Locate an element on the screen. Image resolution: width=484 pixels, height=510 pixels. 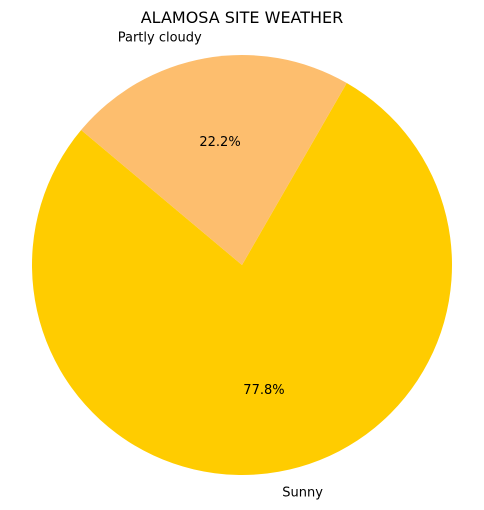
slice-label-sunny: Sunny is located at coordinates (302, 492).